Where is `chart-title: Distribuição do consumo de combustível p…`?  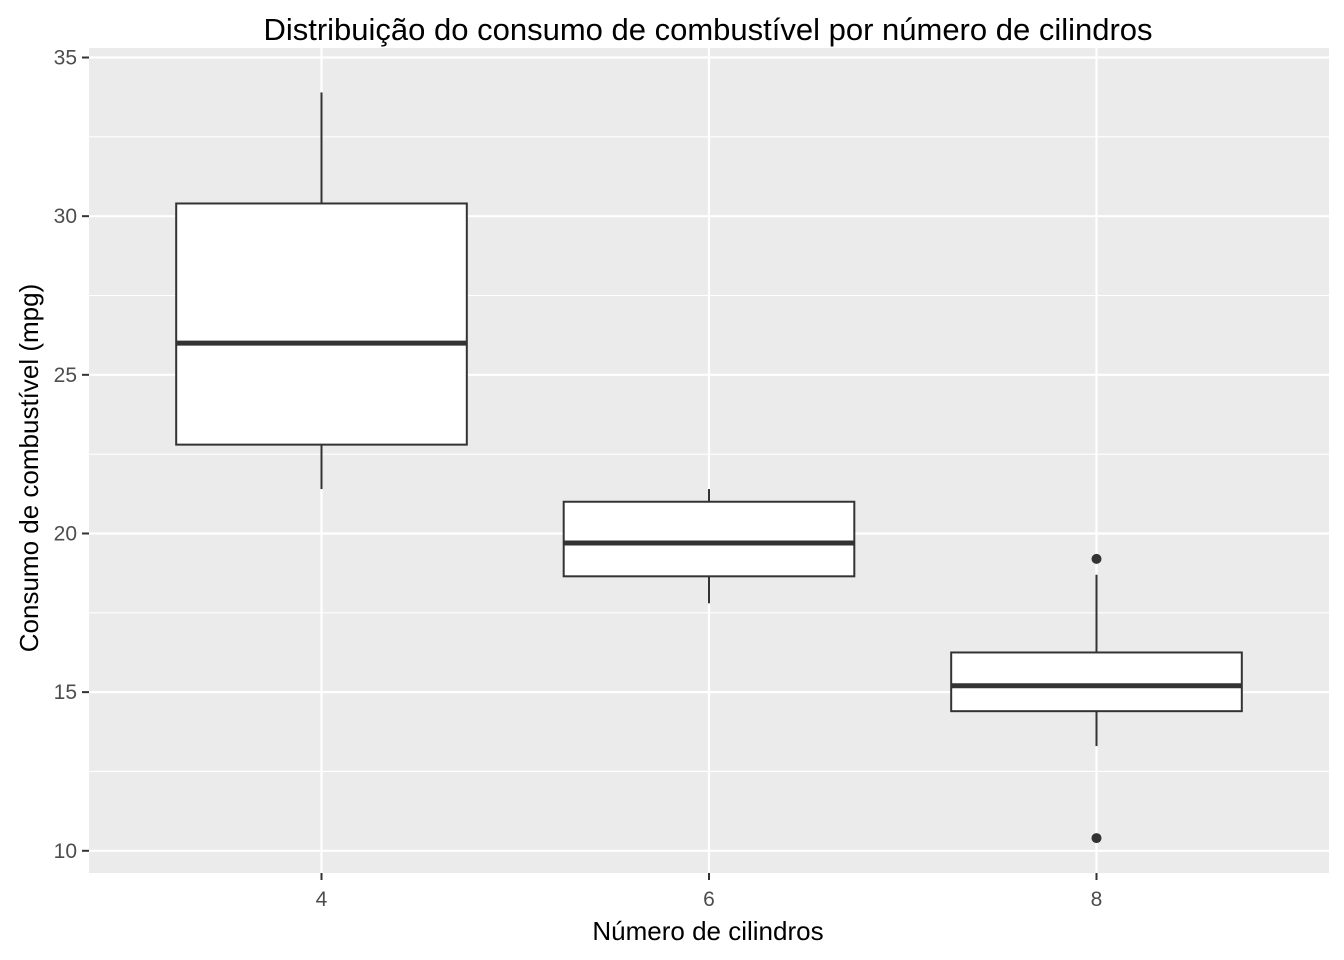 chart-title: Distribuição do consumo de combustível p… is located at coordinates (707, 29).